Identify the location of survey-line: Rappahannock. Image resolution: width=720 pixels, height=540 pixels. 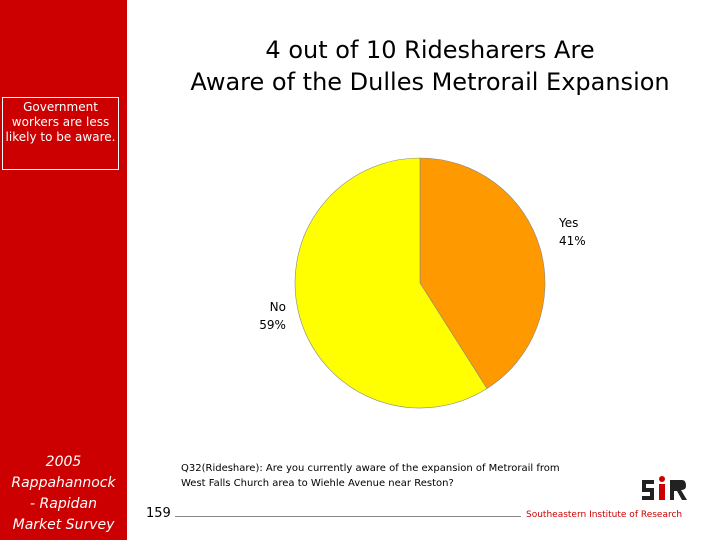
(63, 483).